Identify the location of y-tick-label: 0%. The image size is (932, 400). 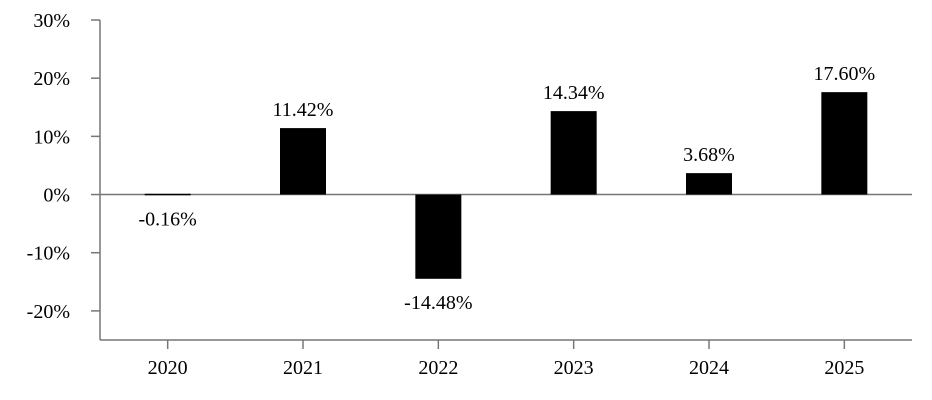
(56, 196).